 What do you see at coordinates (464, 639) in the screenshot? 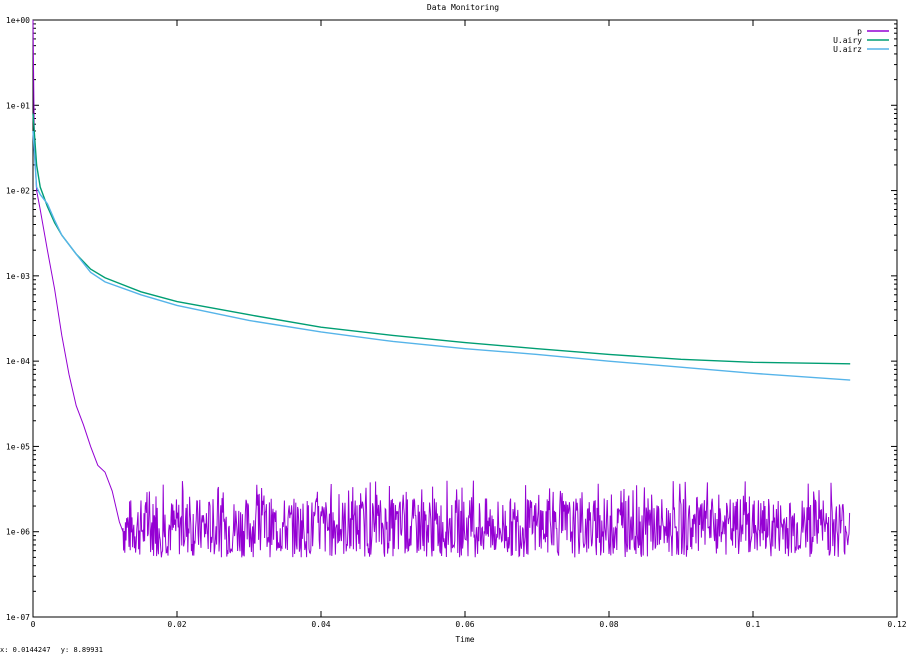
I see `x-axis-label: Time` at bounding box center [464, 639].